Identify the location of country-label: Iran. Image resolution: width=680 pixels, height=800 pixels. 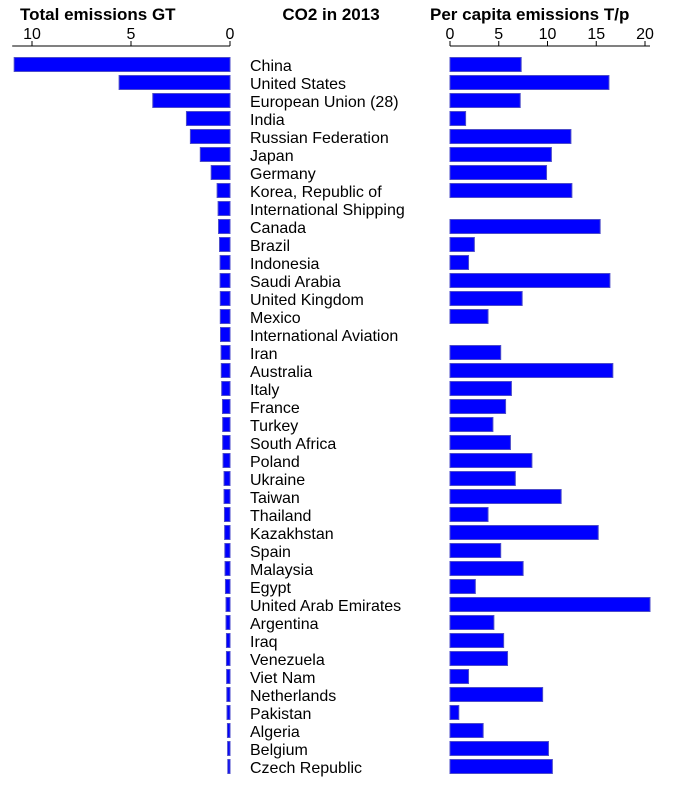
(264, 354).